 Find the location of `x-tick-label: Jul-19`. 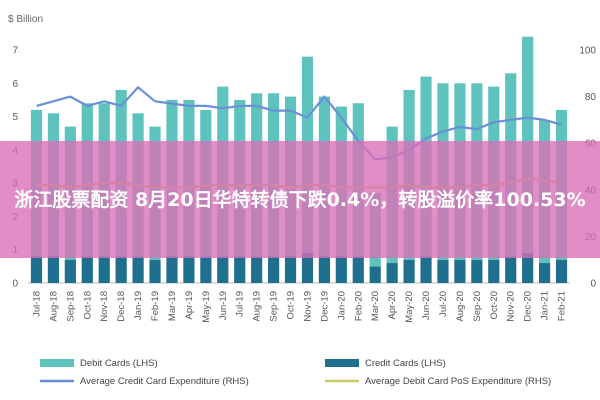

x-tick-label: Jul-19 is located at coordinates (240, 304).